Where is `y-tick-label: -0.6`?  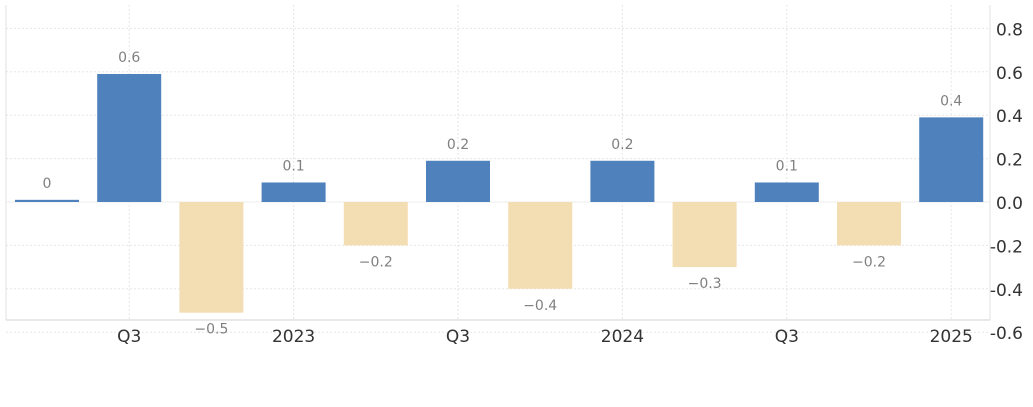
y-tick-label: -0.6 is located at coordinates (1006, 334).